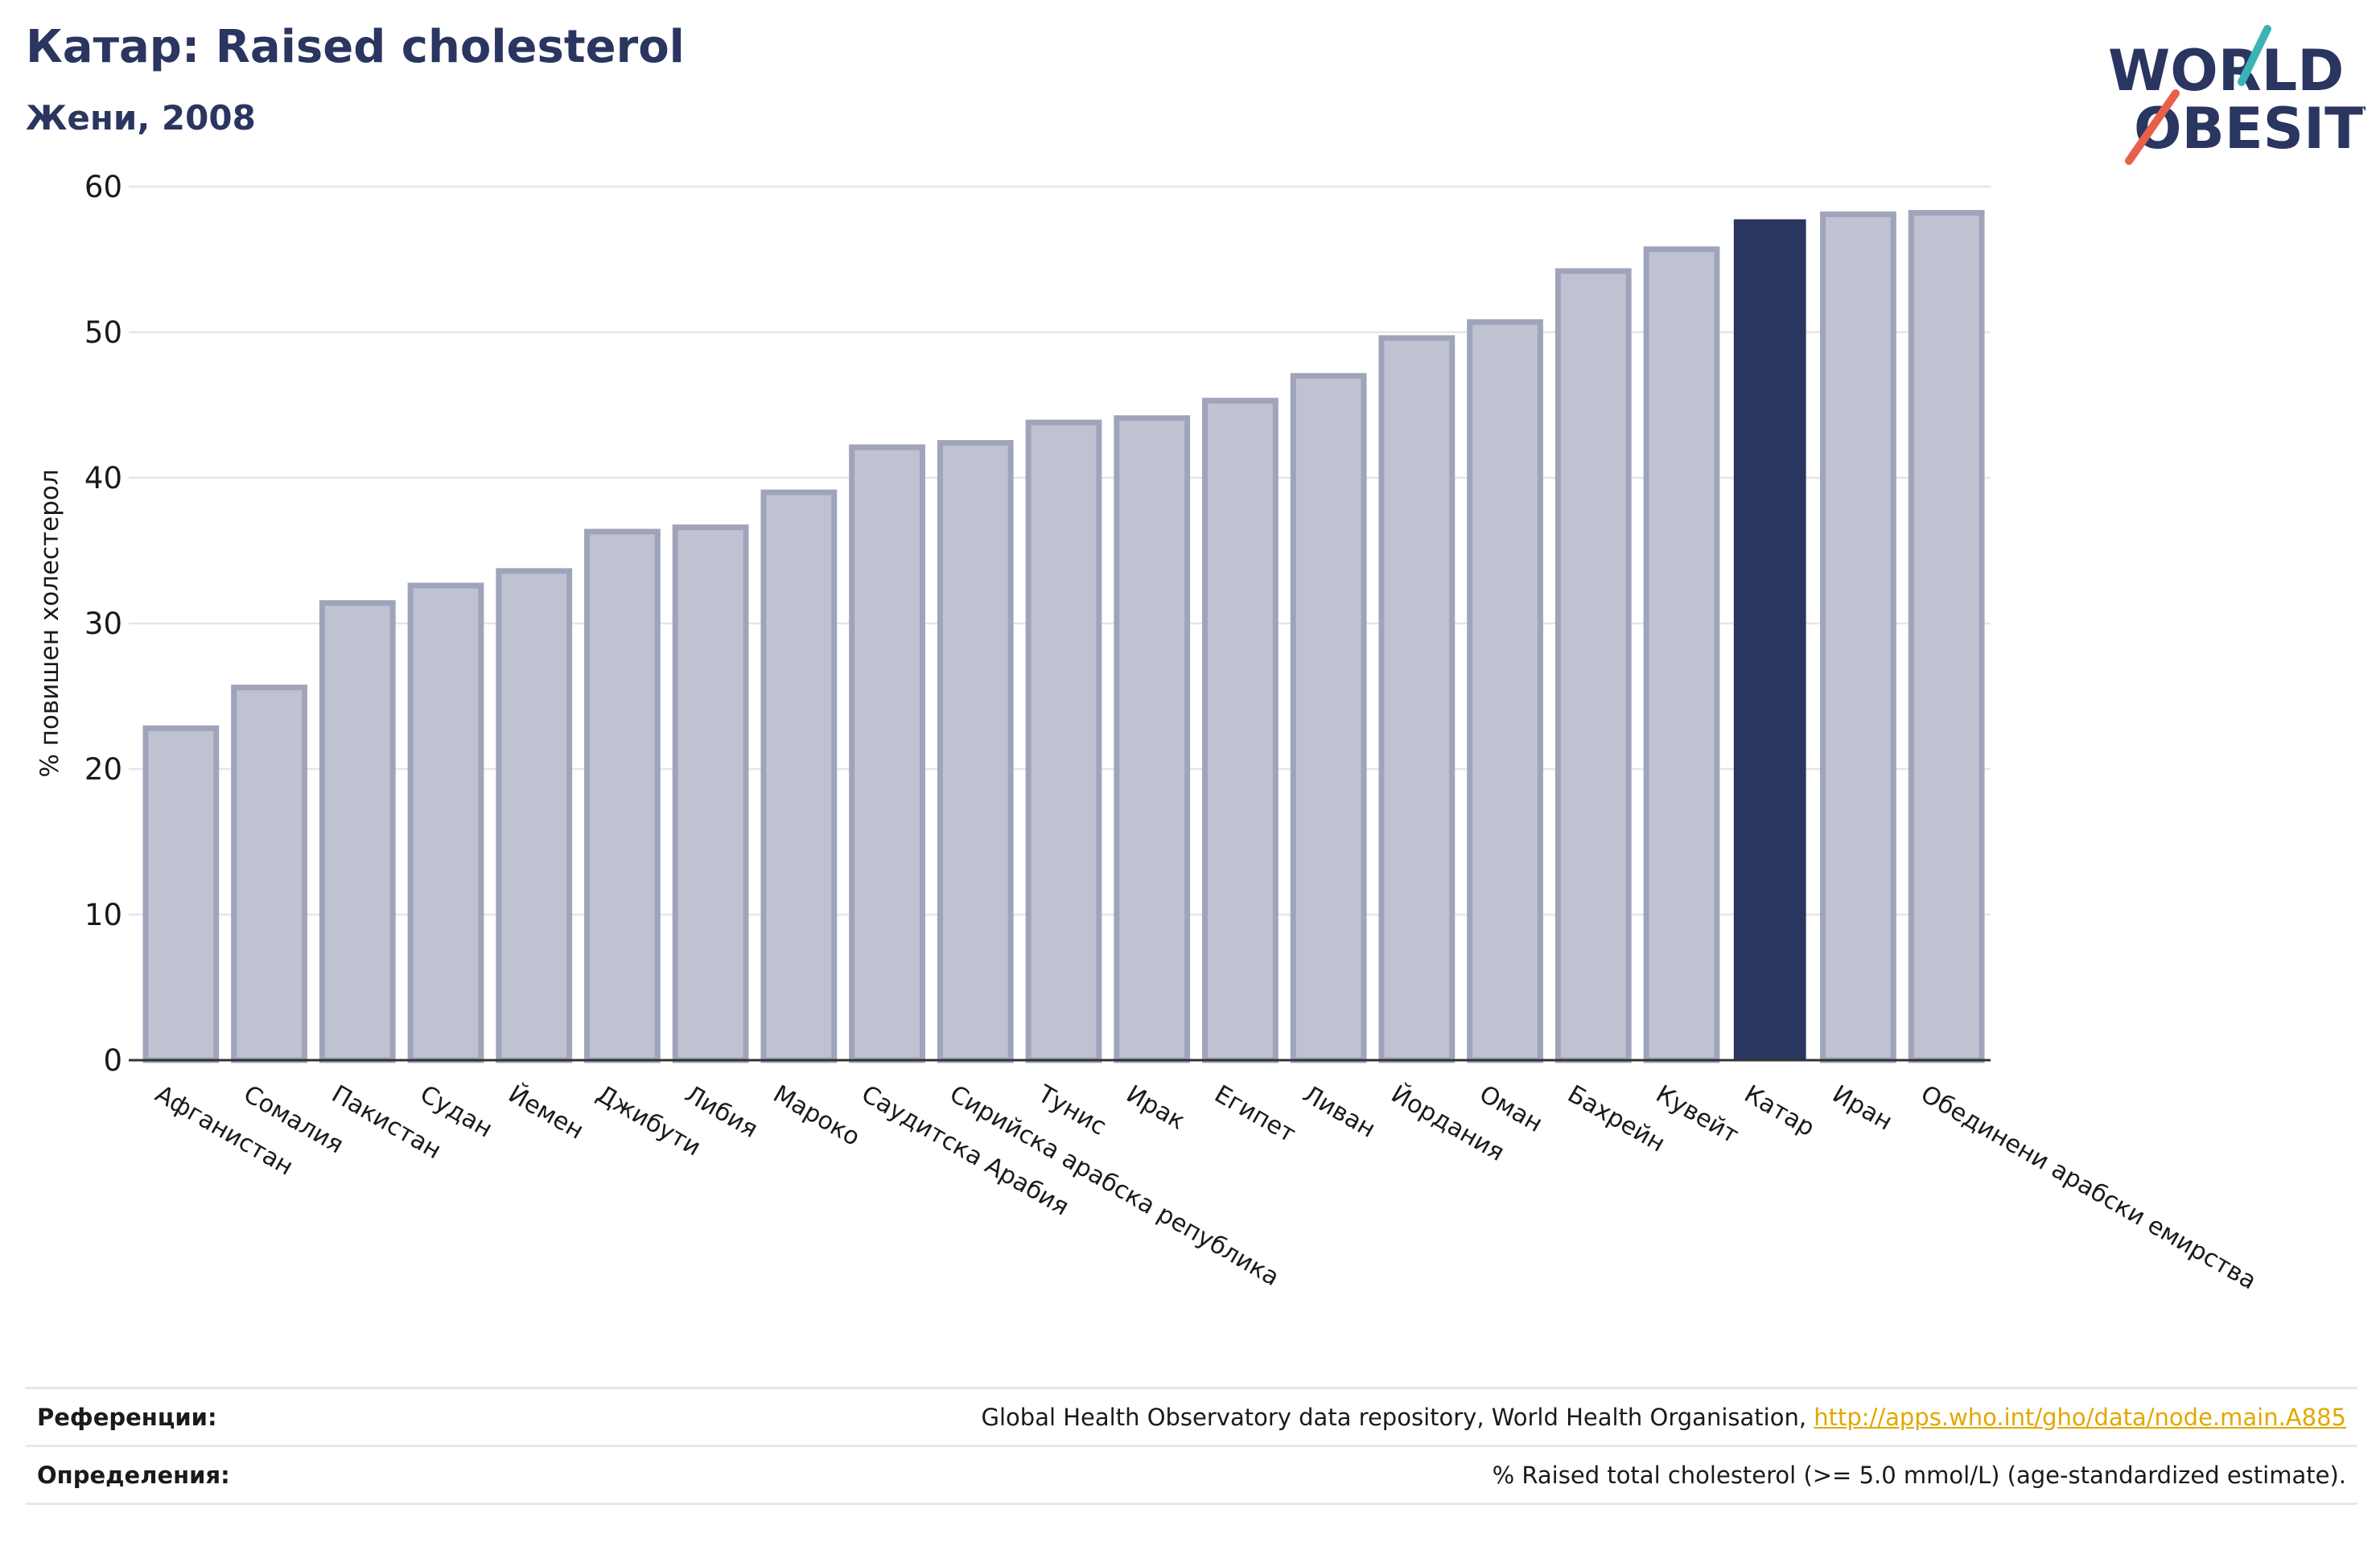 This screenshot has height=1542, width=2380. What do you see at coordinates (133, 1475) in the screenshot?
I see `definitions-label: Определения:` at bounding box center [133, 1475].